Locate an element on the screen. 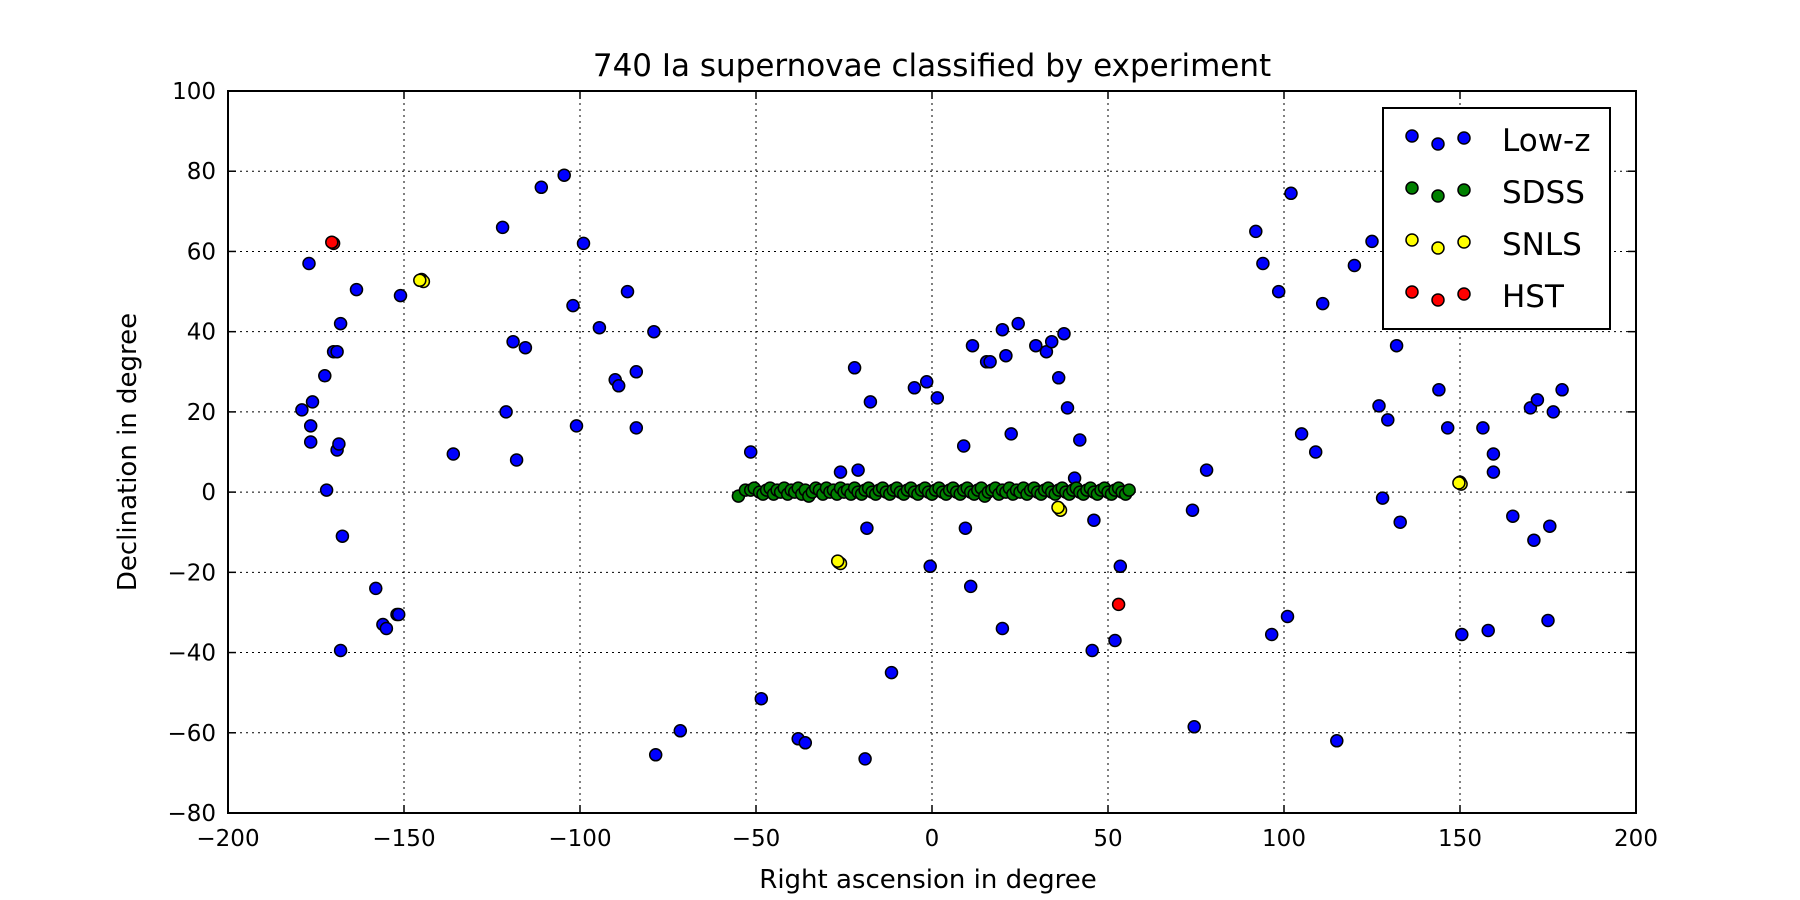  y-tick-label: 20 is located at coordinates (201, 413).